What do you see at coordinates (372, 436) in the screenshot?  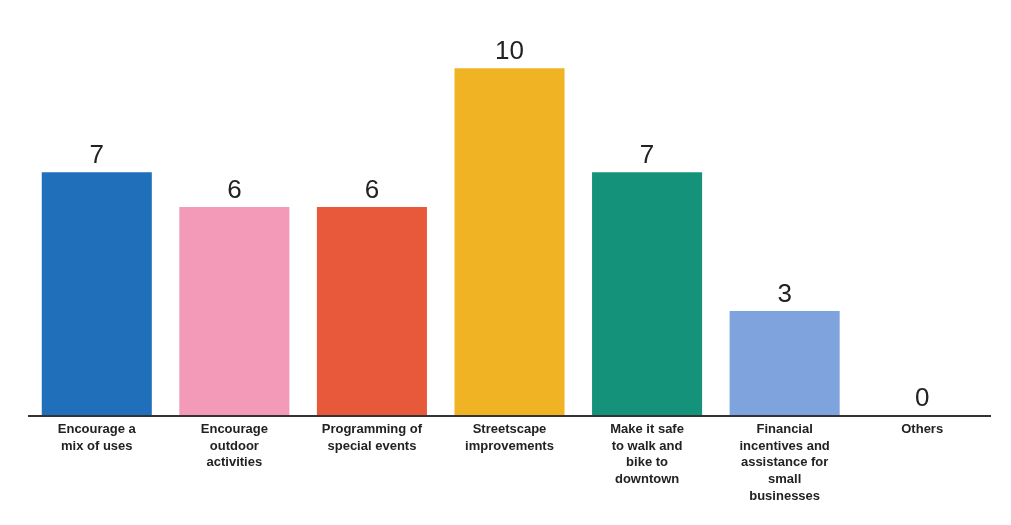 I see `x-tick-label: Programming of special events` at bounding box center [372, 436].